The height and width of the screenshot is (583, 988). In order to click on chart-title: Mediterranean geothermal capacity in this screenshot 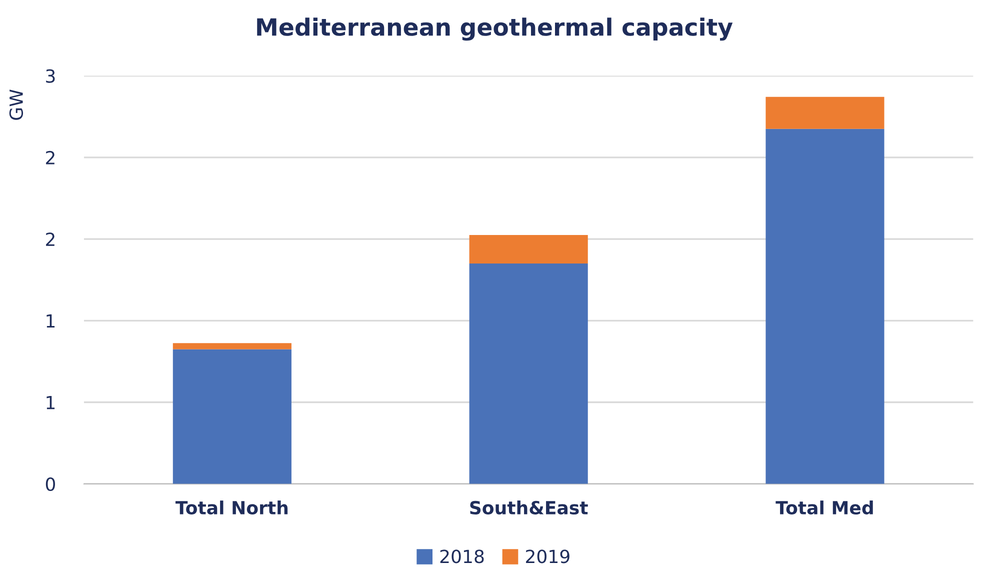, I will do `click(495, 29)`.